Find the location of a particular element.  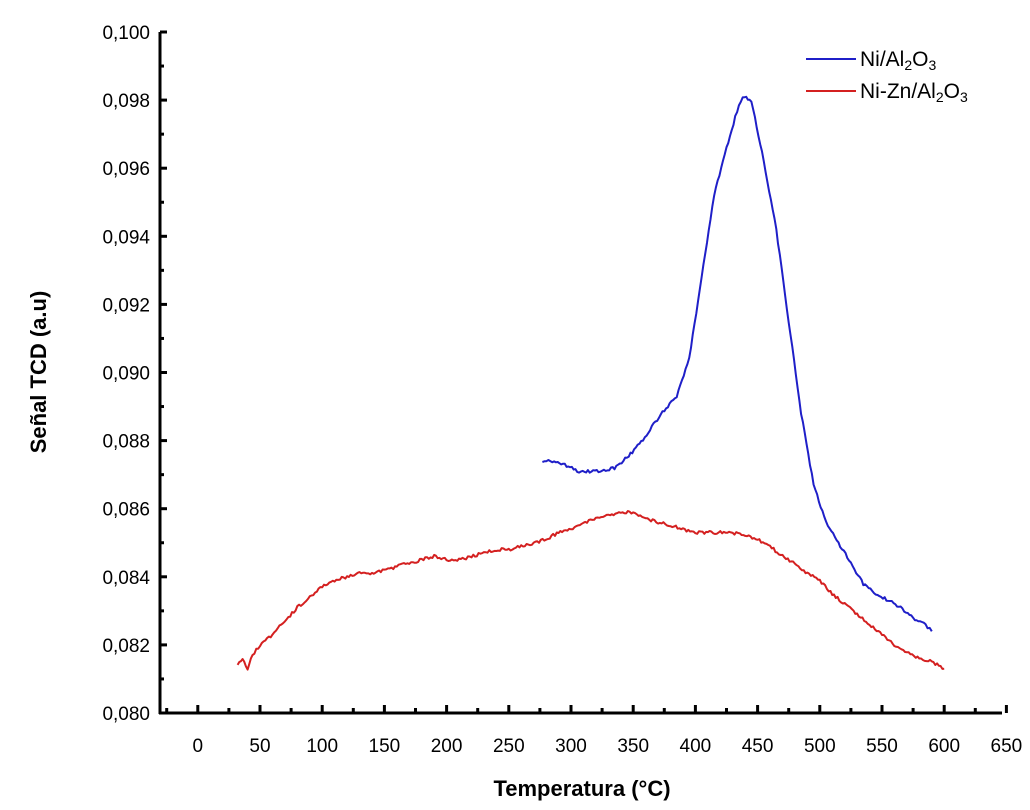

x-tick-label: 300 is located at coordinates (571, 746).